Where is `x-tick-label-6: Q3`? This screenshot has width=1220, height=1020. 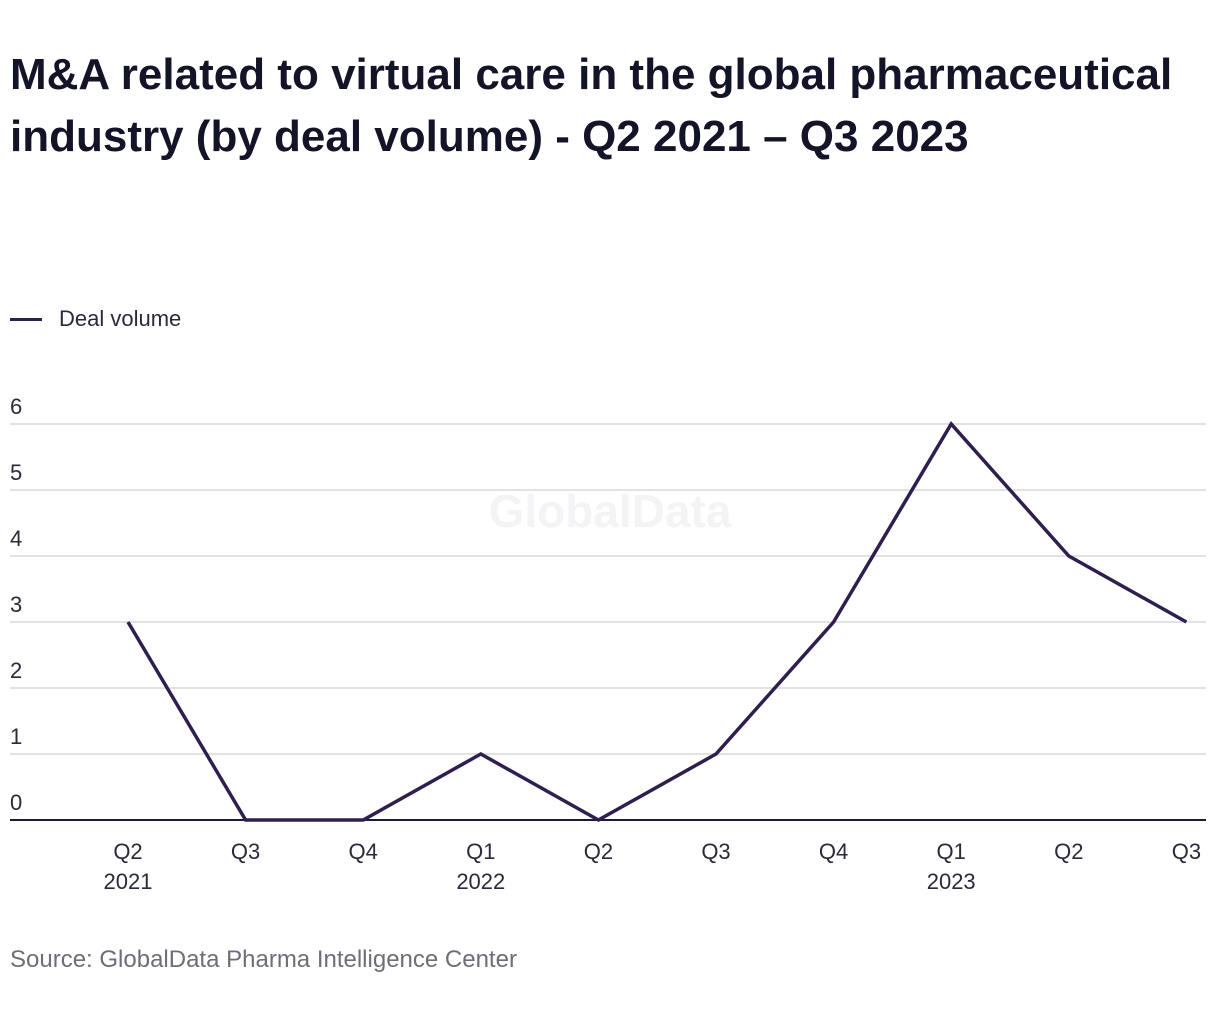
x-tick-label-6: Q3 is located at coordinates (715, 851).